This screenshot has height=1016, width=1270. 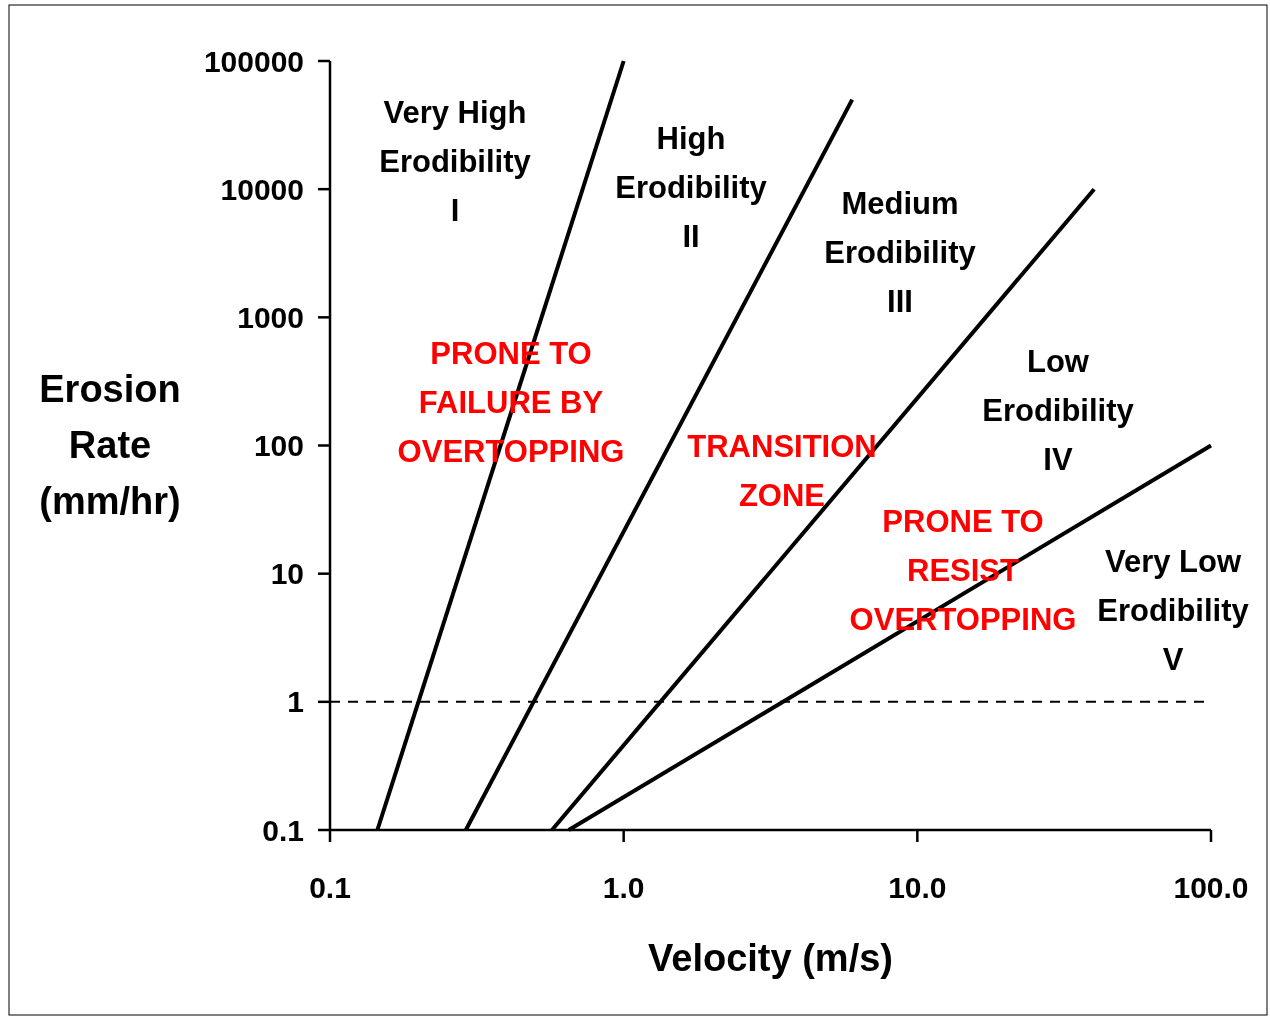 I want to click on annotation: Medium Erodibility III, so click(x=900, y=252).